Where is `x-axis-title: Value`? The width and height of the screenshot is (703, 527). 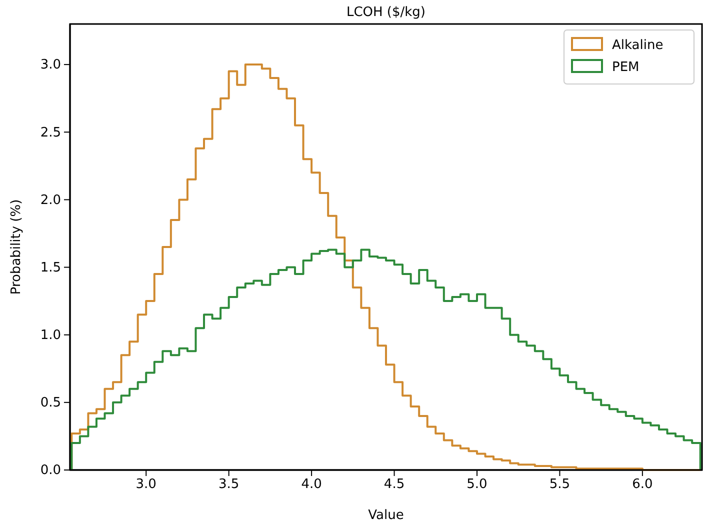 x-axis-title: Value is located at coordinates (386, 515).